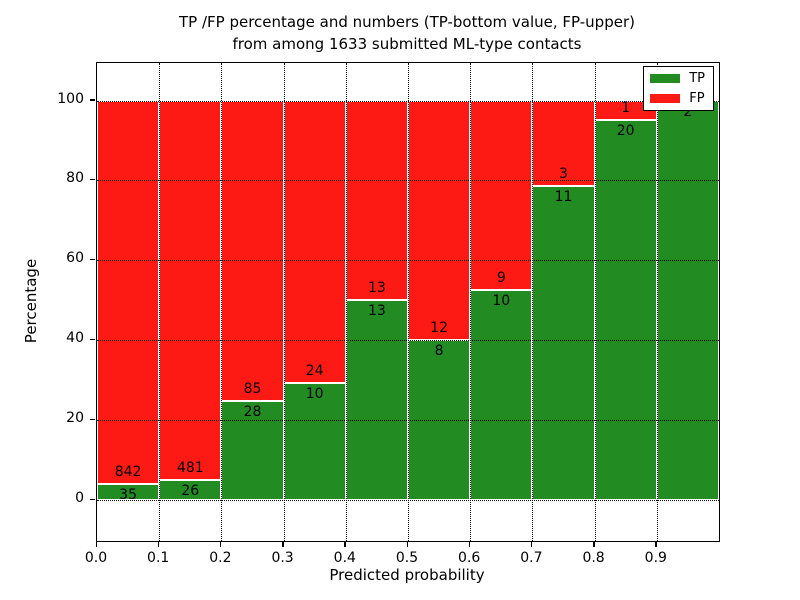  What do you see at coordinates (128, 495) in the screenshot?
I see `tp-count-label: 35` at bounding box center [128, 495].